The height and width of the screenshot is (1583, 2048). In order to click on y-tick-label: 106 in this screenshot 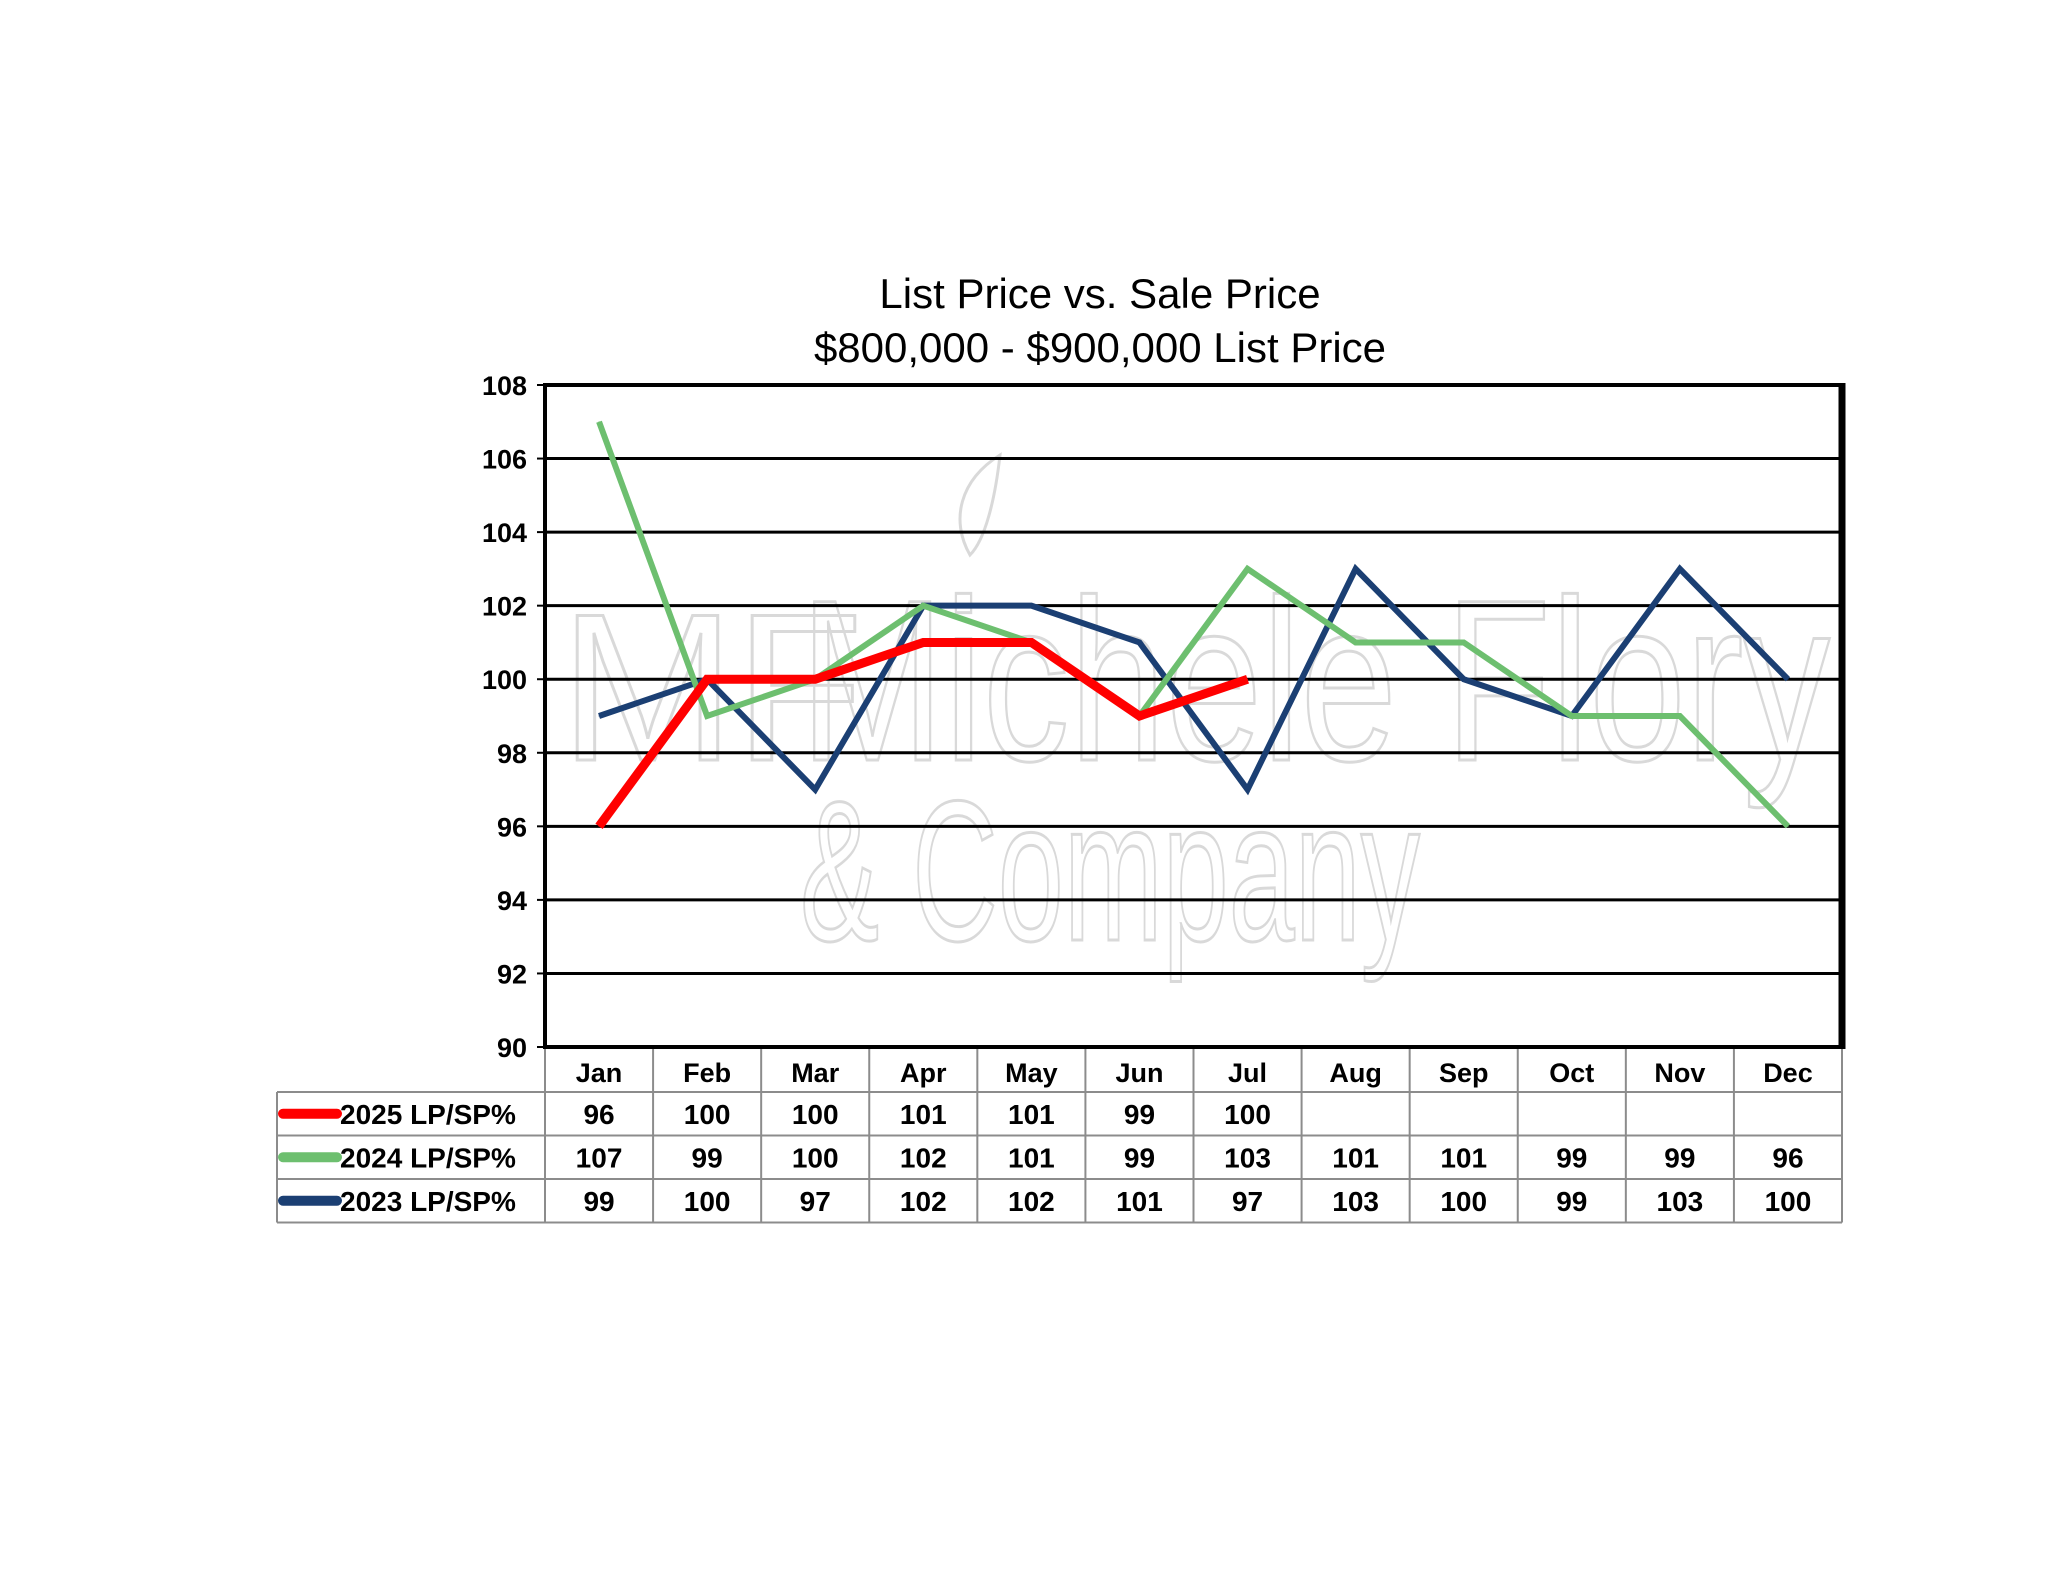, I will do `click(504, 460)`.